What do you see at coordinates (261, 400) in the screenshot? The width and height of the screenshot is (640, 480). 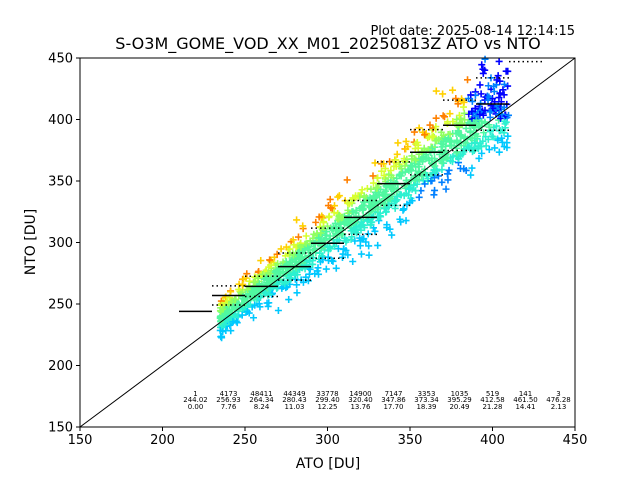 I see `bin-mean-label: 264.34` at bounding box center [261, 400].